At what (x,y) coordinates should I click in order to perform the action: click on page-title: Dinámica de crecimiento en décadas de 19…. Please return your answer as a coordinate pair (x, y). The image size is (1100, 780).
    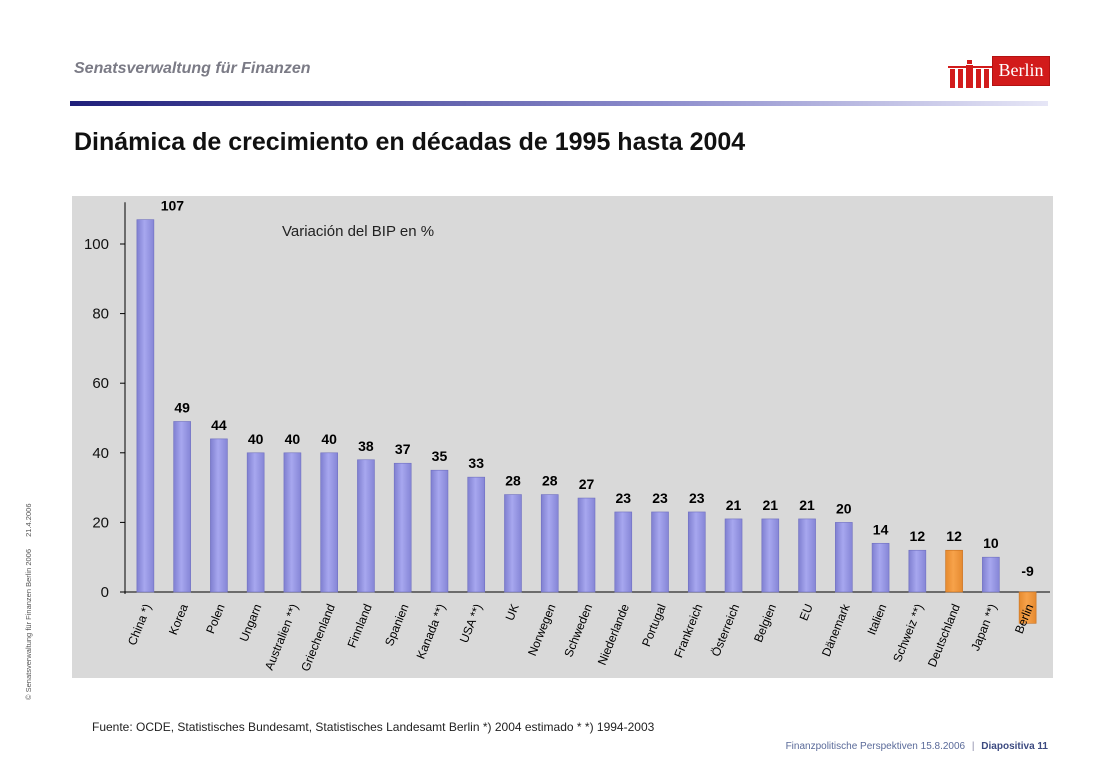
    Looking at the image, I should click on (410, 142).